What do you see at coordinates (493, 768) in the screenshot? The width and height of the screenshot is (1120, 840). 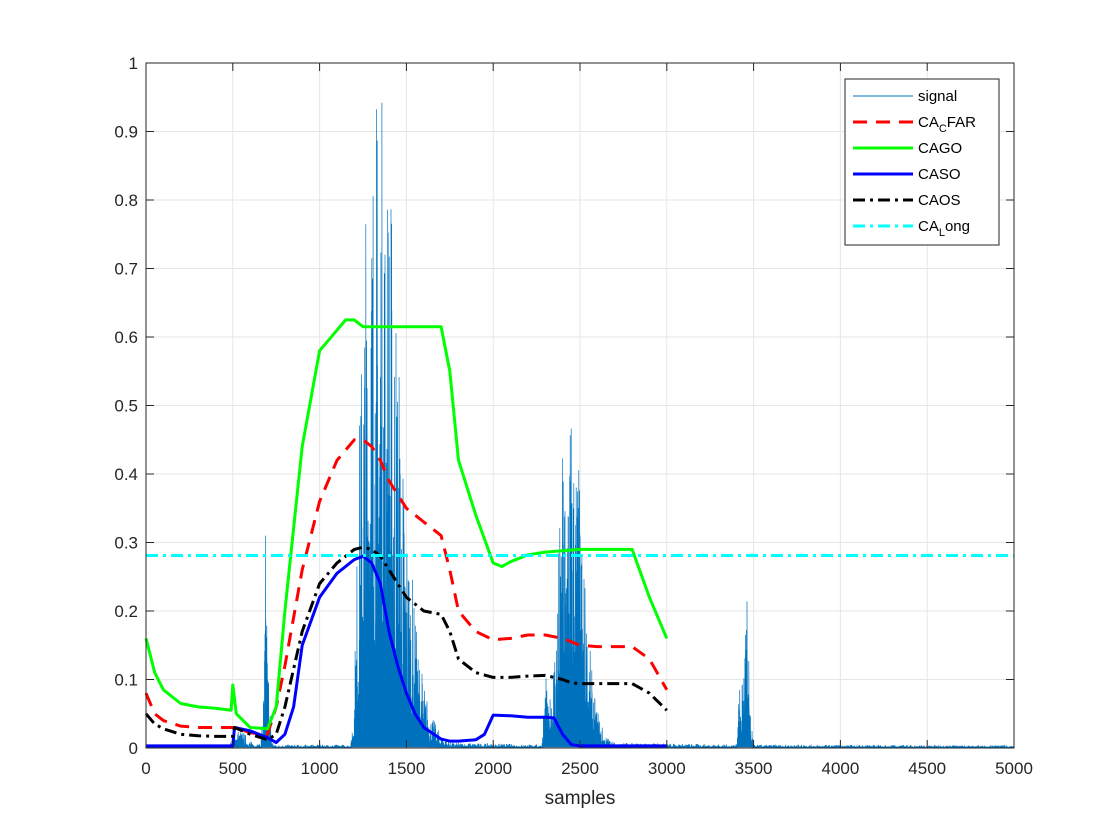 I see `x-tick-label: 2000` at bounding box center [493, 768].